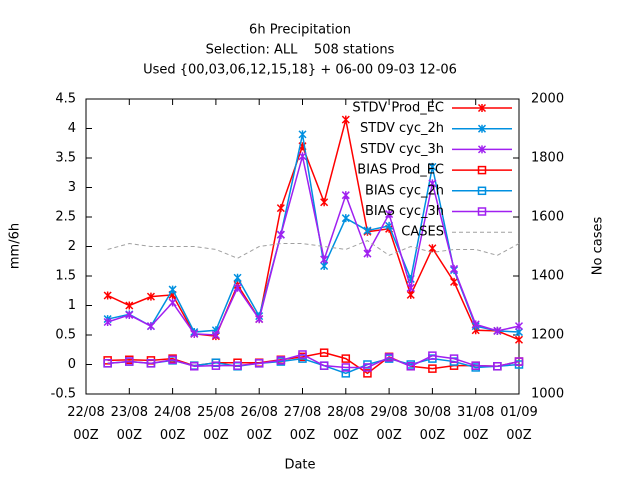  I want to click on y2-tick-label: 2000, so click(547, 99).